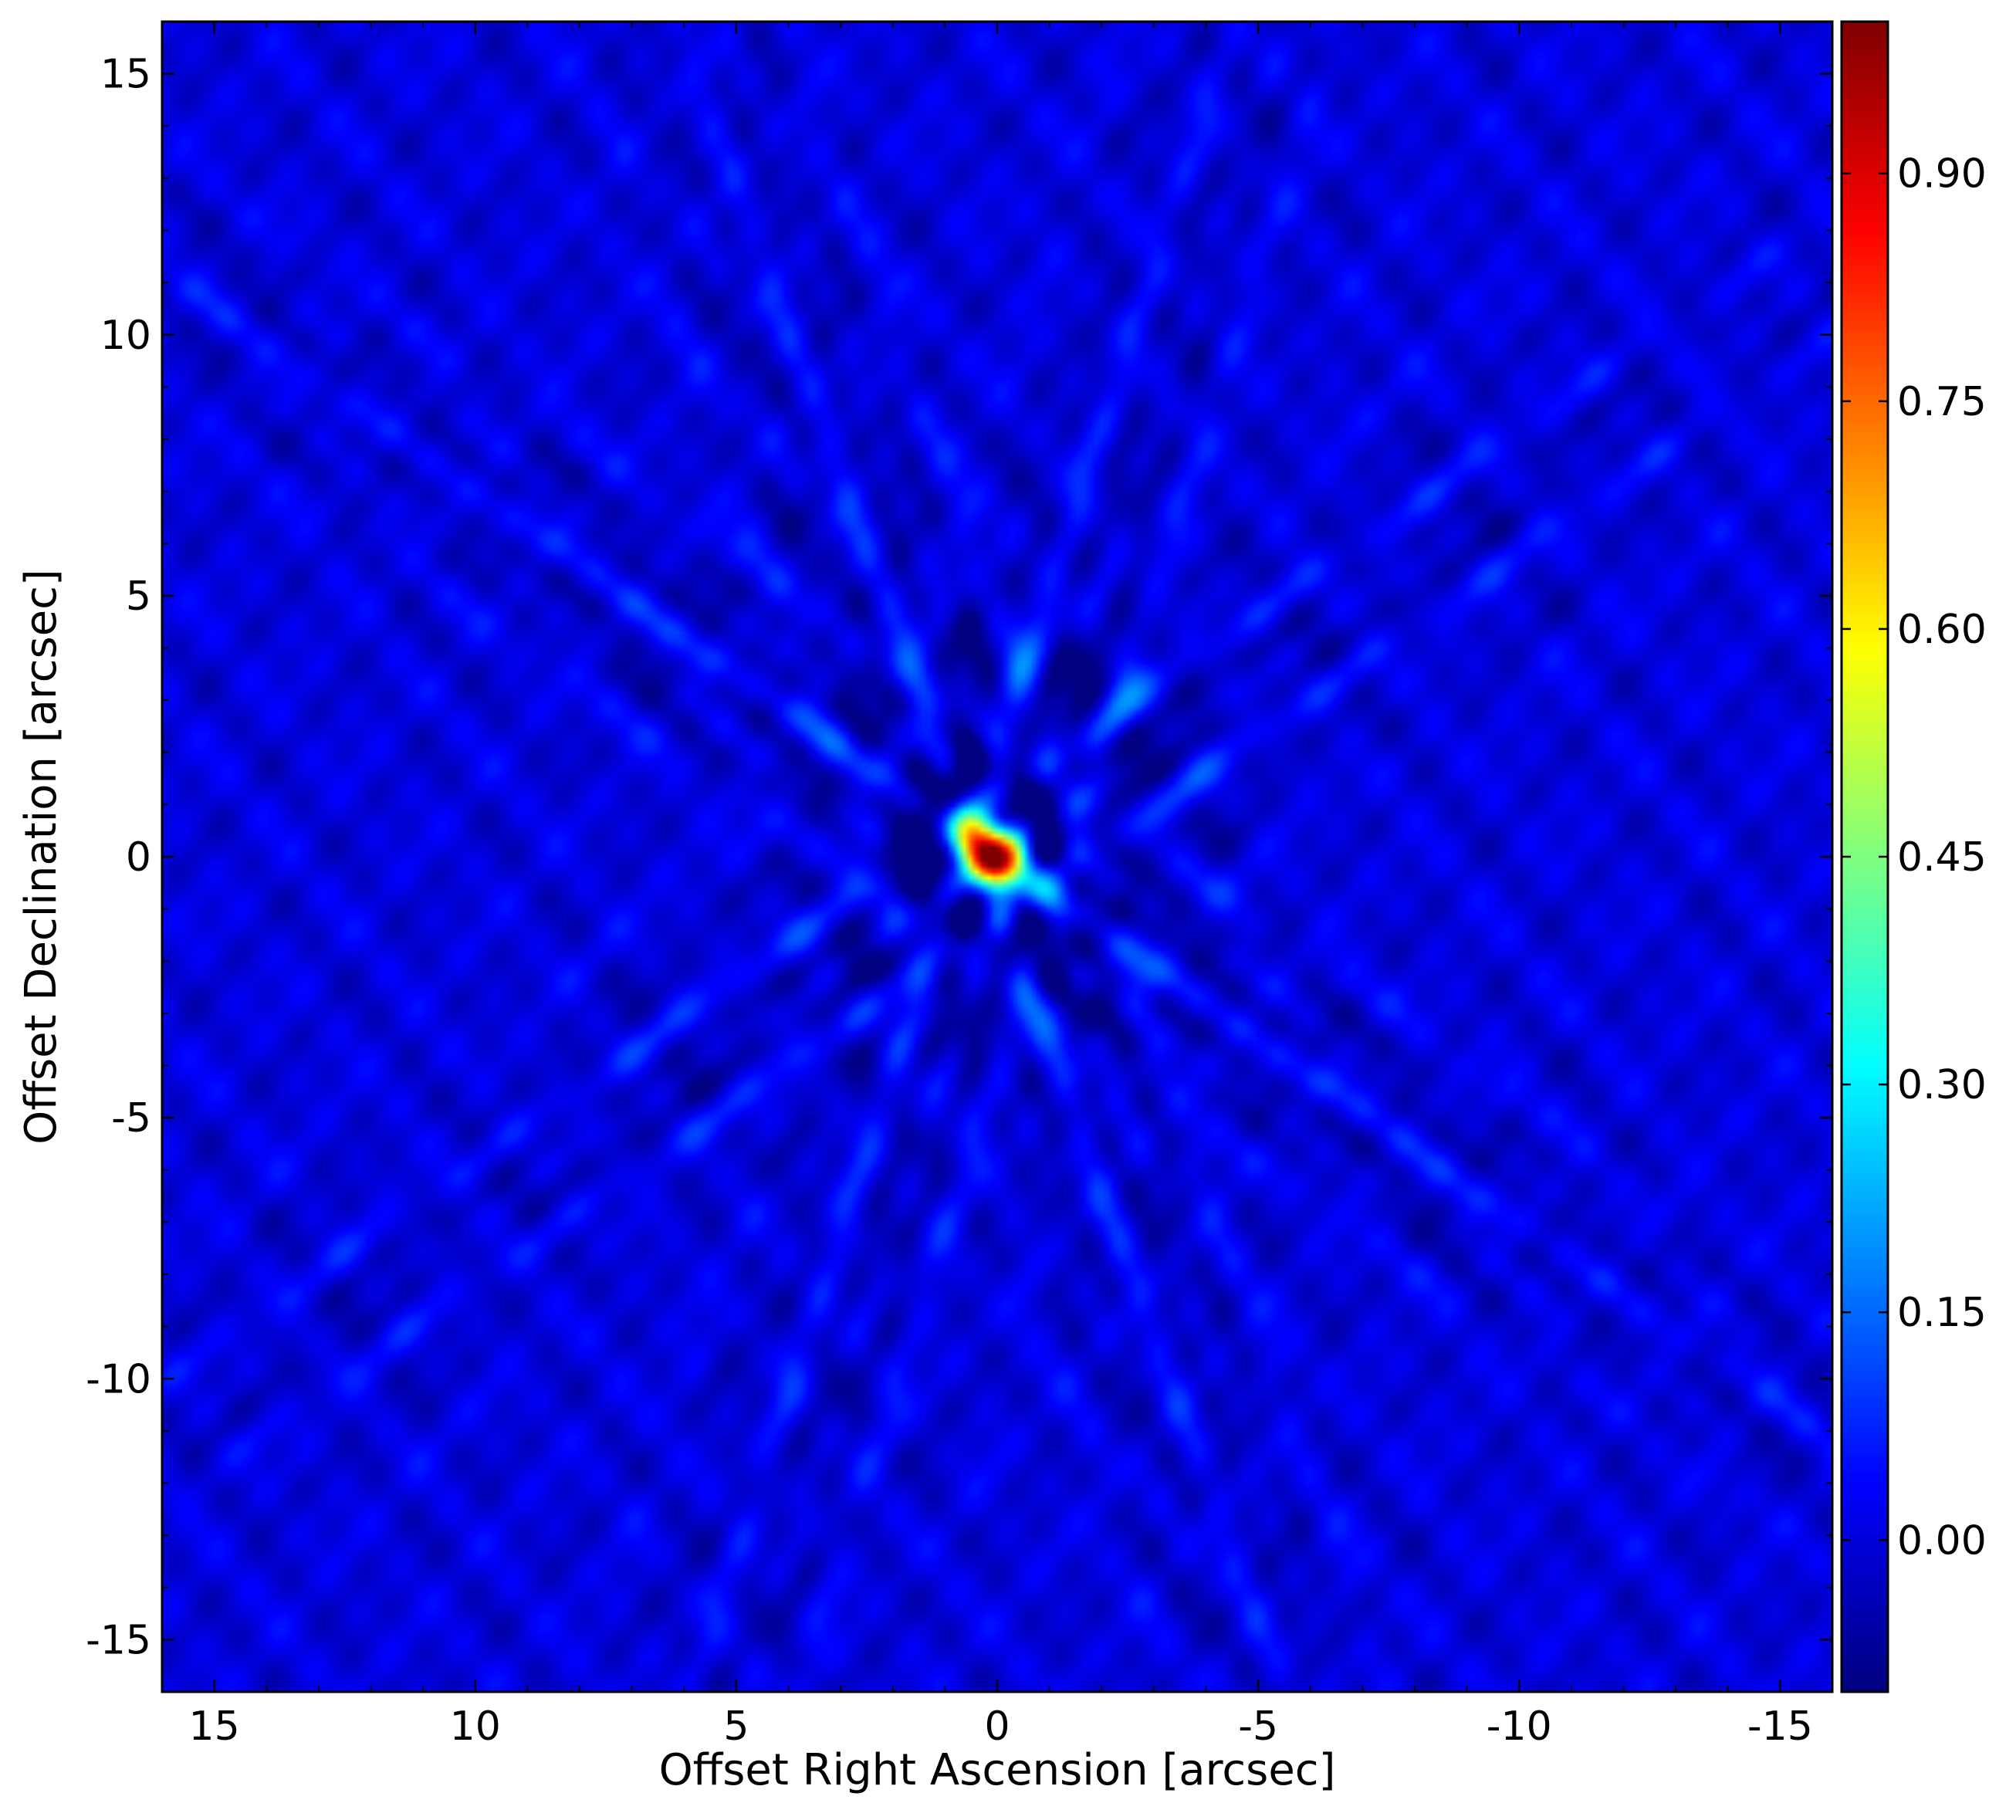 This screenshot has height=1820, width=2016. What do you see at coordinates (1942, 1085) in the screenshot?
I see `colorbar-tick-label: 0.30` at bounding box center [1942, 1085].